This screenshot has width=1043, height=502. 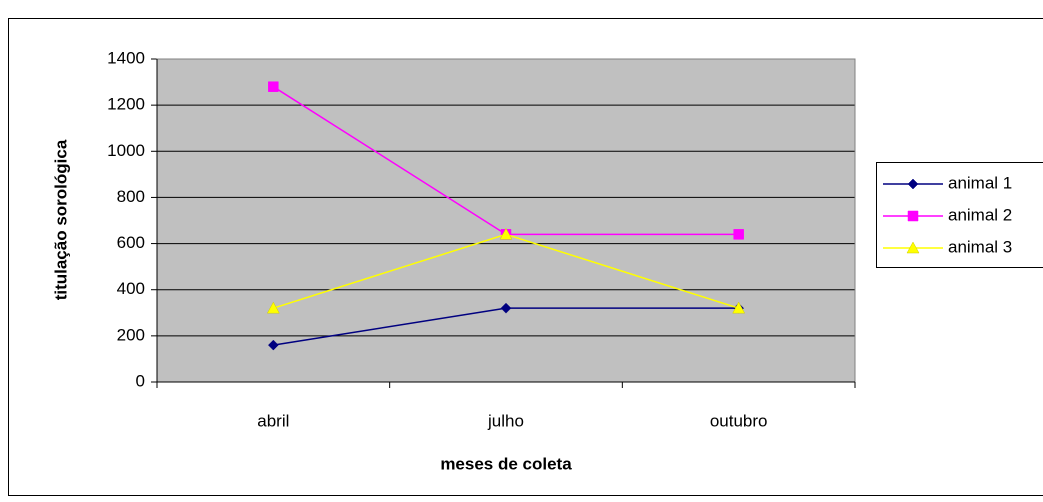 What do you see at coordinates (60, 219) in the screenshot?
I see `y-axis-label: titulação sorológica` at bounding box center [60, 219].